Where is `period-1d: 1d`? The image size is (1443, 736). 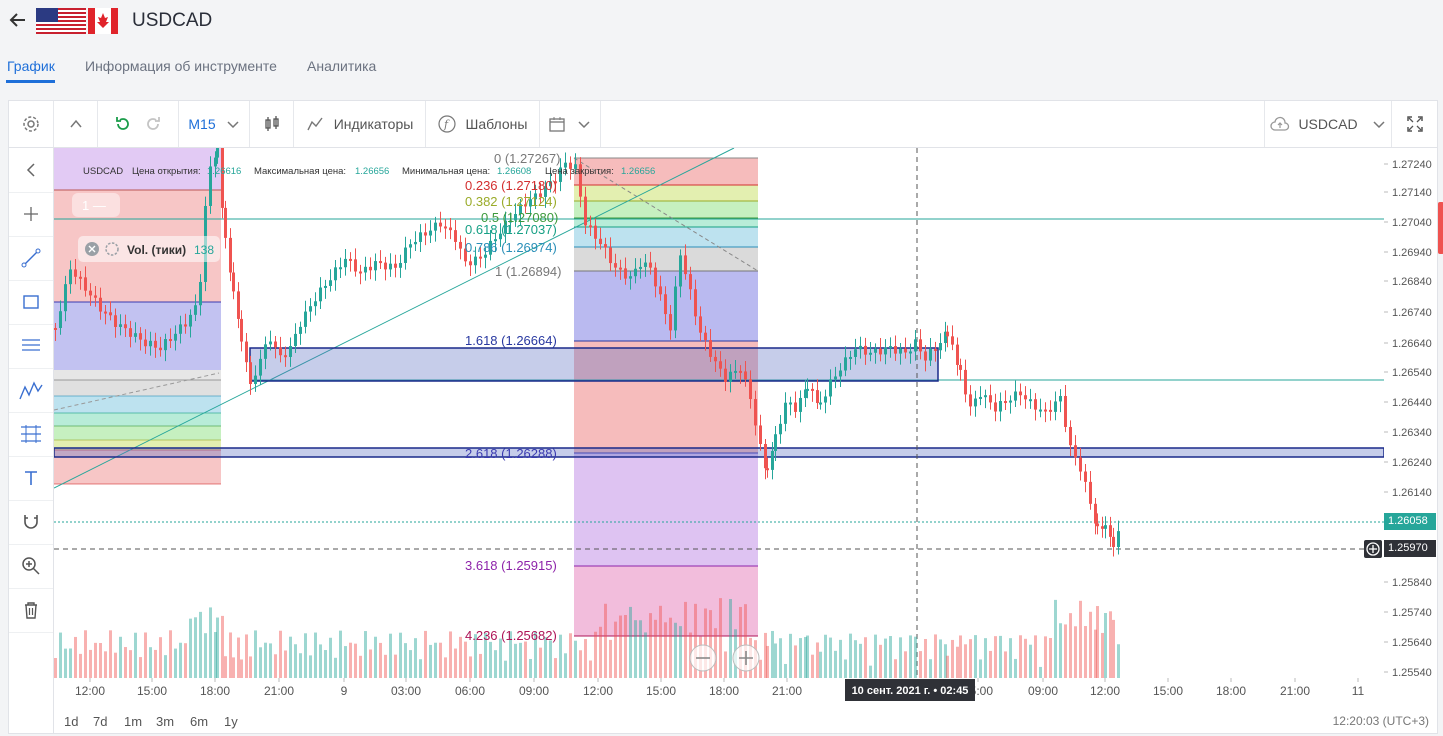
period-1d: 1d is located at coordinates (71, 721).